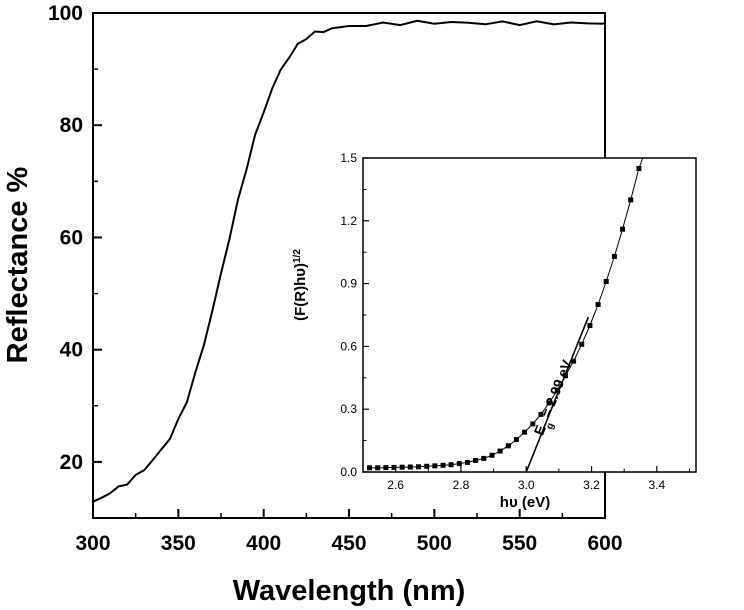 This screenshot has height=610, width=744. Describe the element at coordinates (354, 315) in the screenshot. I see `inset-y-ticks: 0.0 0.3 0.6 0.9 1.2 1.5` at that location.